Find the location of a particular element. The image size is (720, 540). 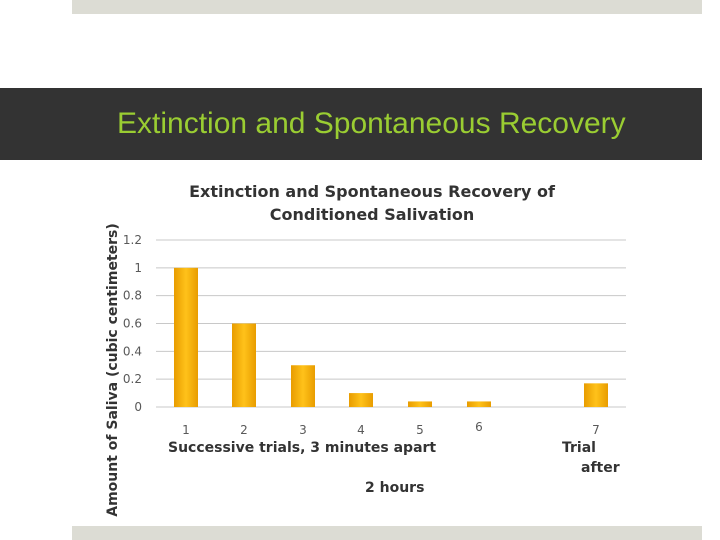

x-tick-label: 4 is located at coordinates (361, 430).